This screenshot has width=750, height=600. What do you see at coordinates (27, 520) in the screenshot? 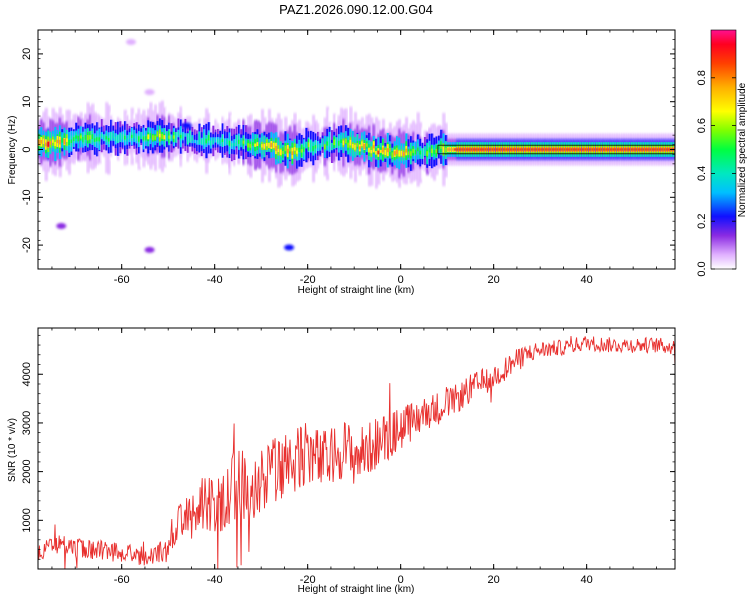
I see `y-tick-label: 1000` at bounding box center [27, 520].